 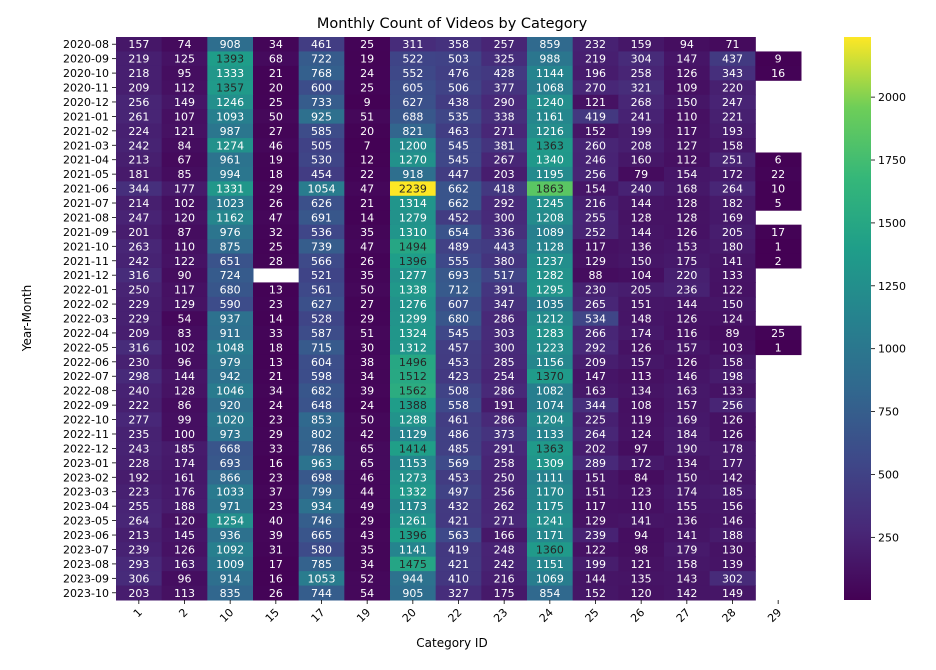 What do you see at coordinates (595, 246) in the screenshot?
I see `cell-value-label: 117` at bounding box center [595, 246].